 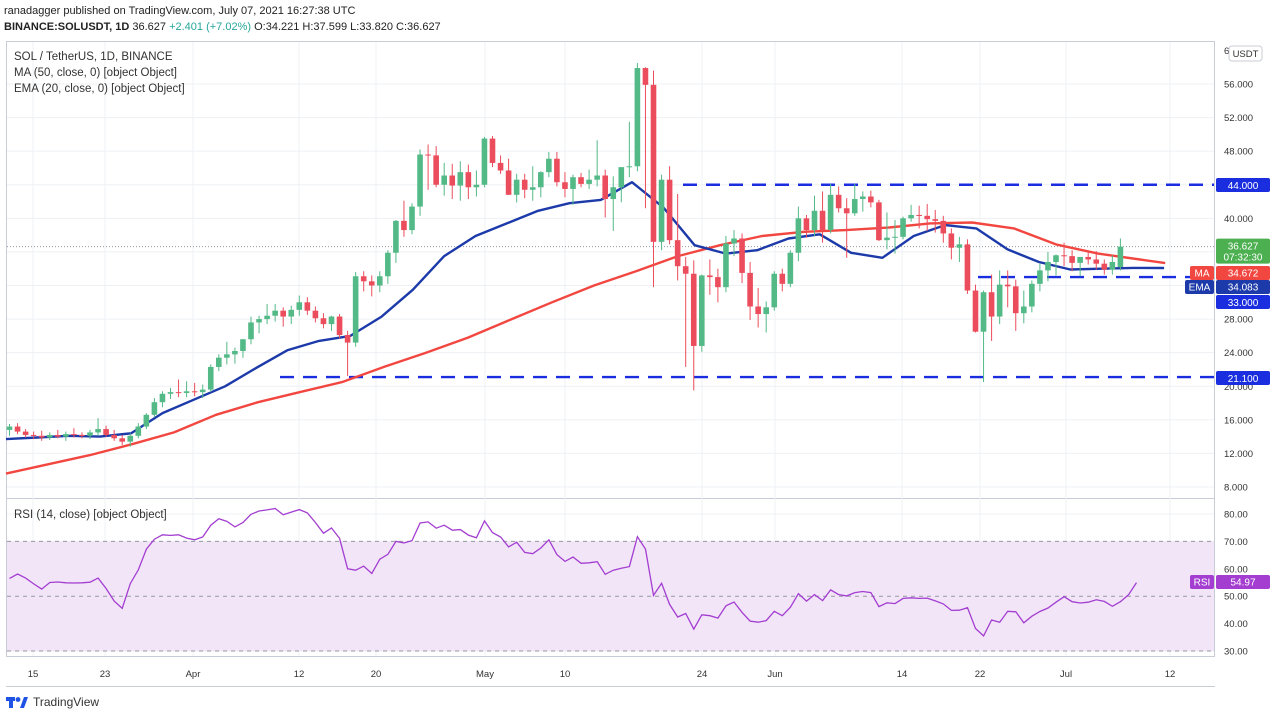 What do you see at coordinates (1236, 652) in the screenshot?
I see `rsi-axis-label: 30.00` at bounding box center [1236, 652].